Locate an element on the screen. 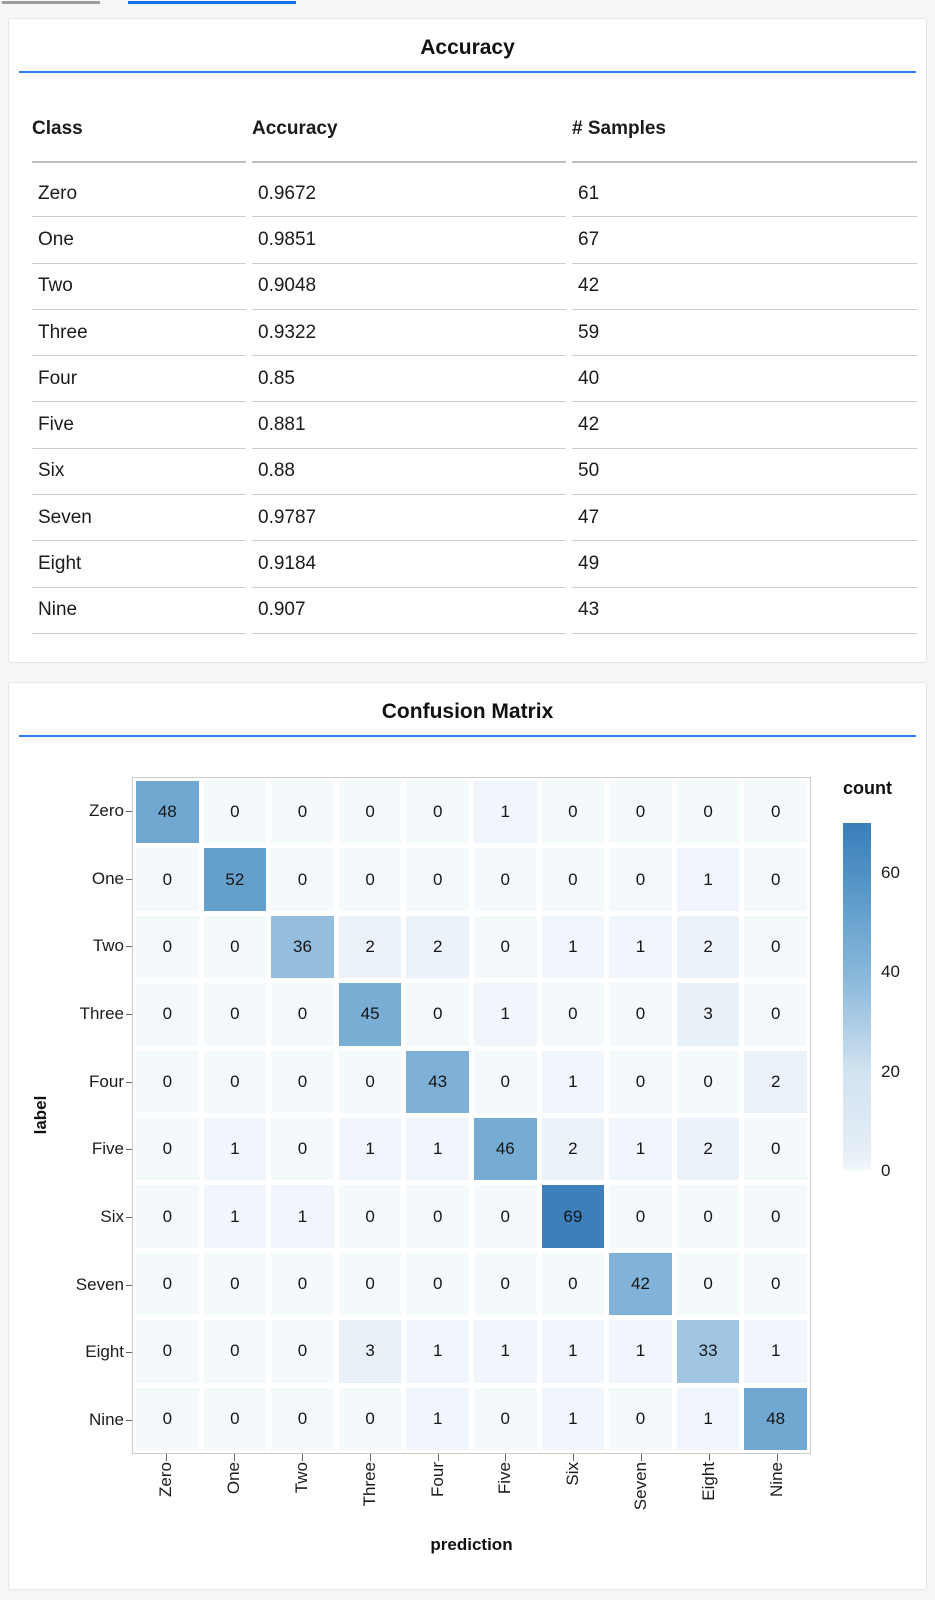 This screenshot has height=1600, width=935. sample-count-cell: 61 is located at coordinates (744, 194).